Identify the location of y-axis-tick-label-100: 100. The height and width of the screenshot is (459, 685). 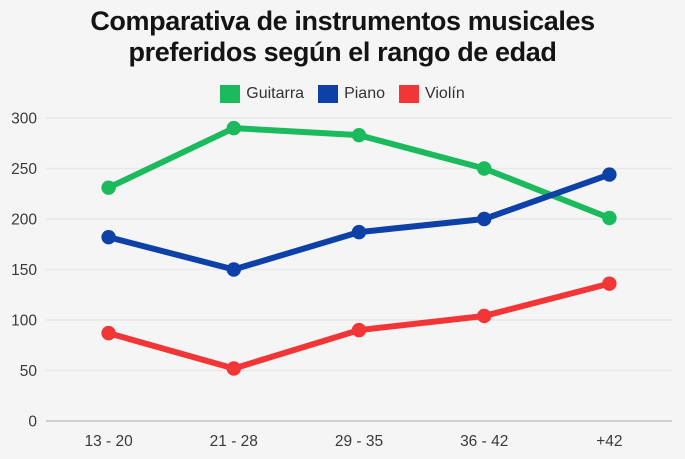
(24, 321).